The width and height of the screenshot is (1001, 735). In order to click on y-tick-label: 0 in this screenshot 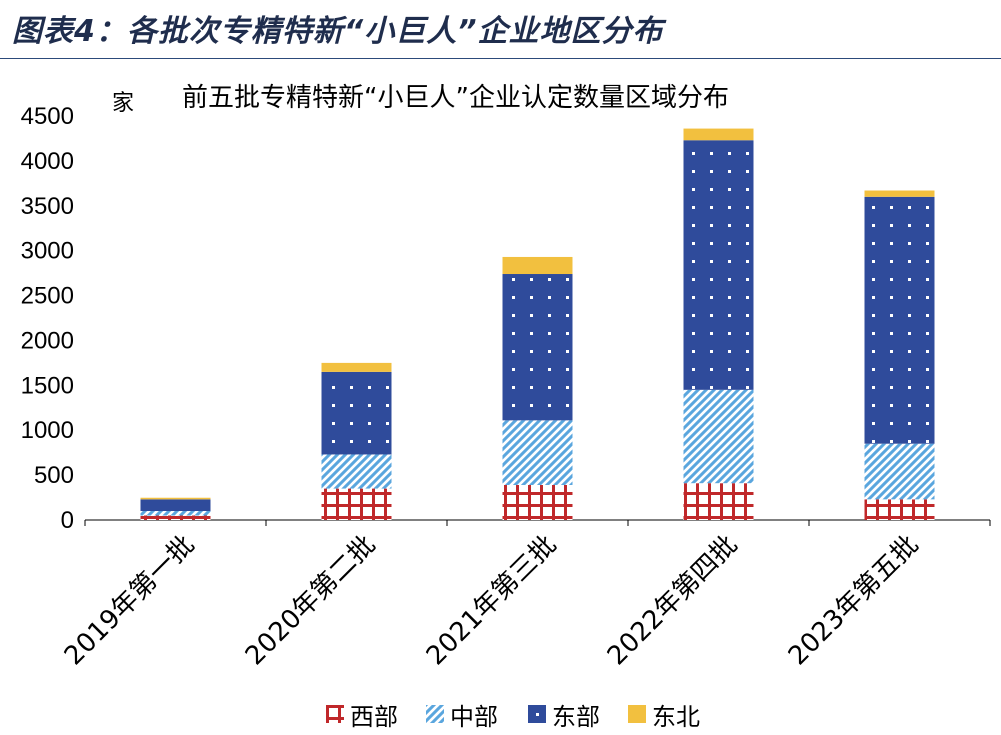, I will do `click(67, 520)`.